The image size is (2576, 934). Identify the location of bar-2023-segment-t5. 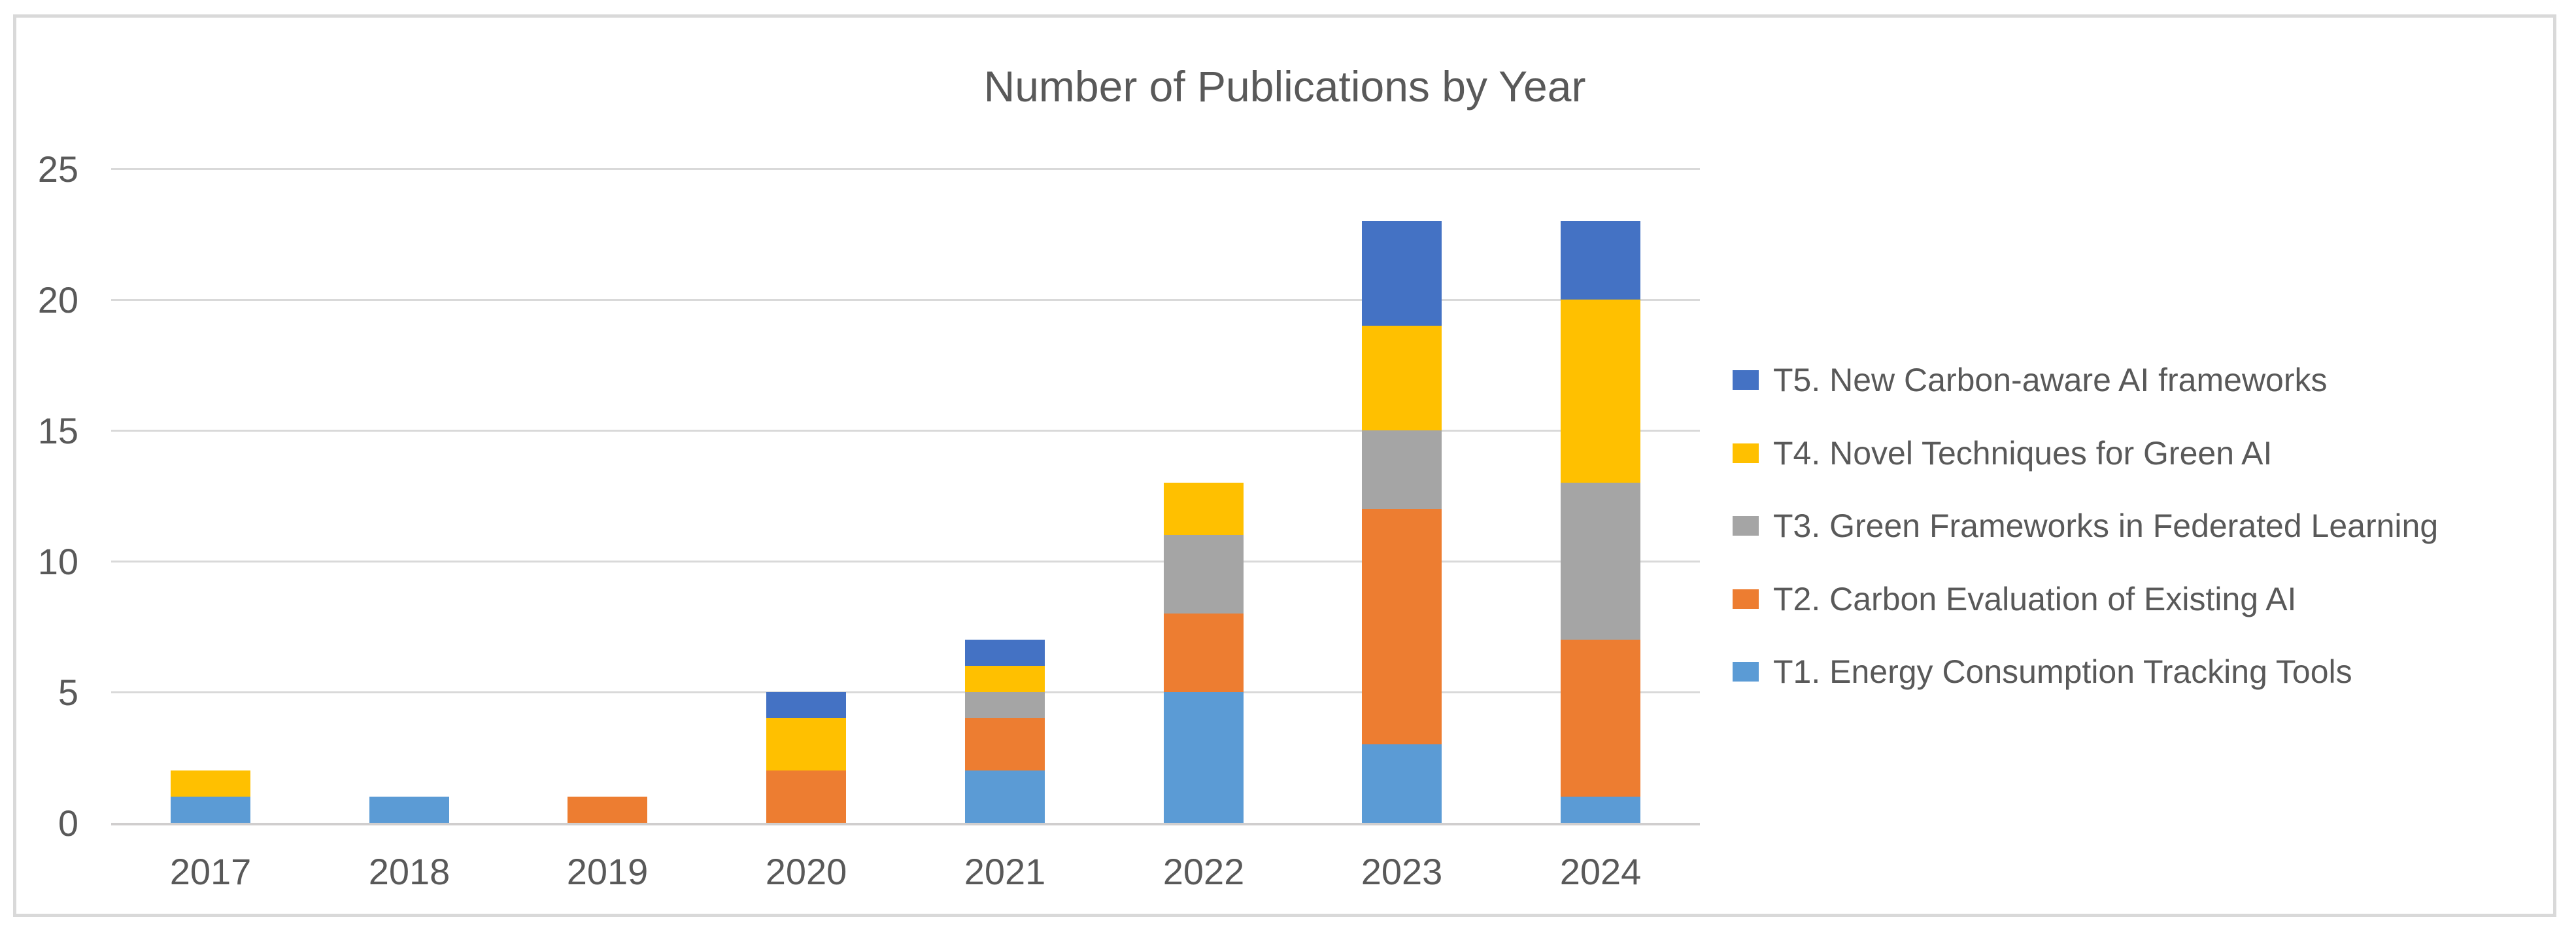
(1402, 273).